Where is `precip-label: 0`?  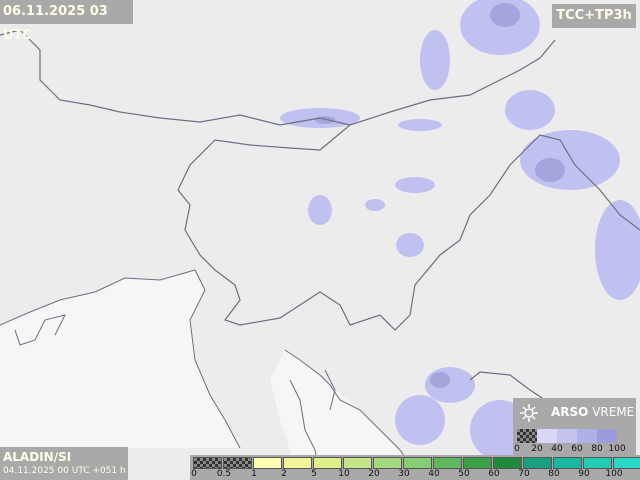
precip-label: 0 is located at coordinates (194, 474).